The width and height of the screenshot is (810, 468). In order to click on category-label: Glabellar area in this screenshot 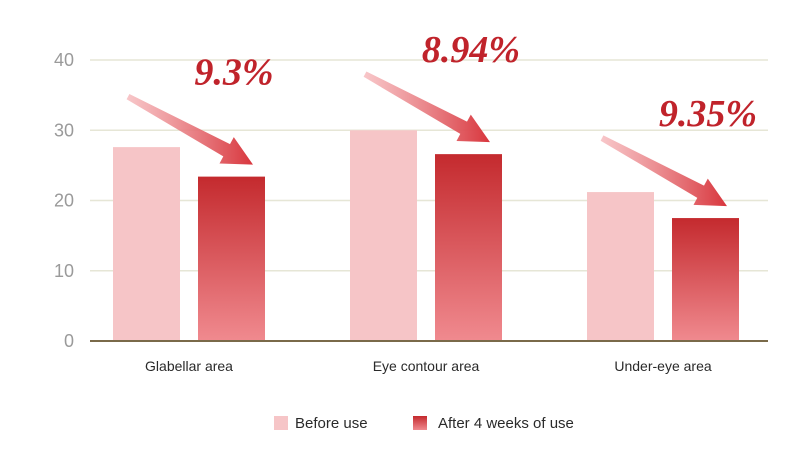, I will do `click(189, 366)`.